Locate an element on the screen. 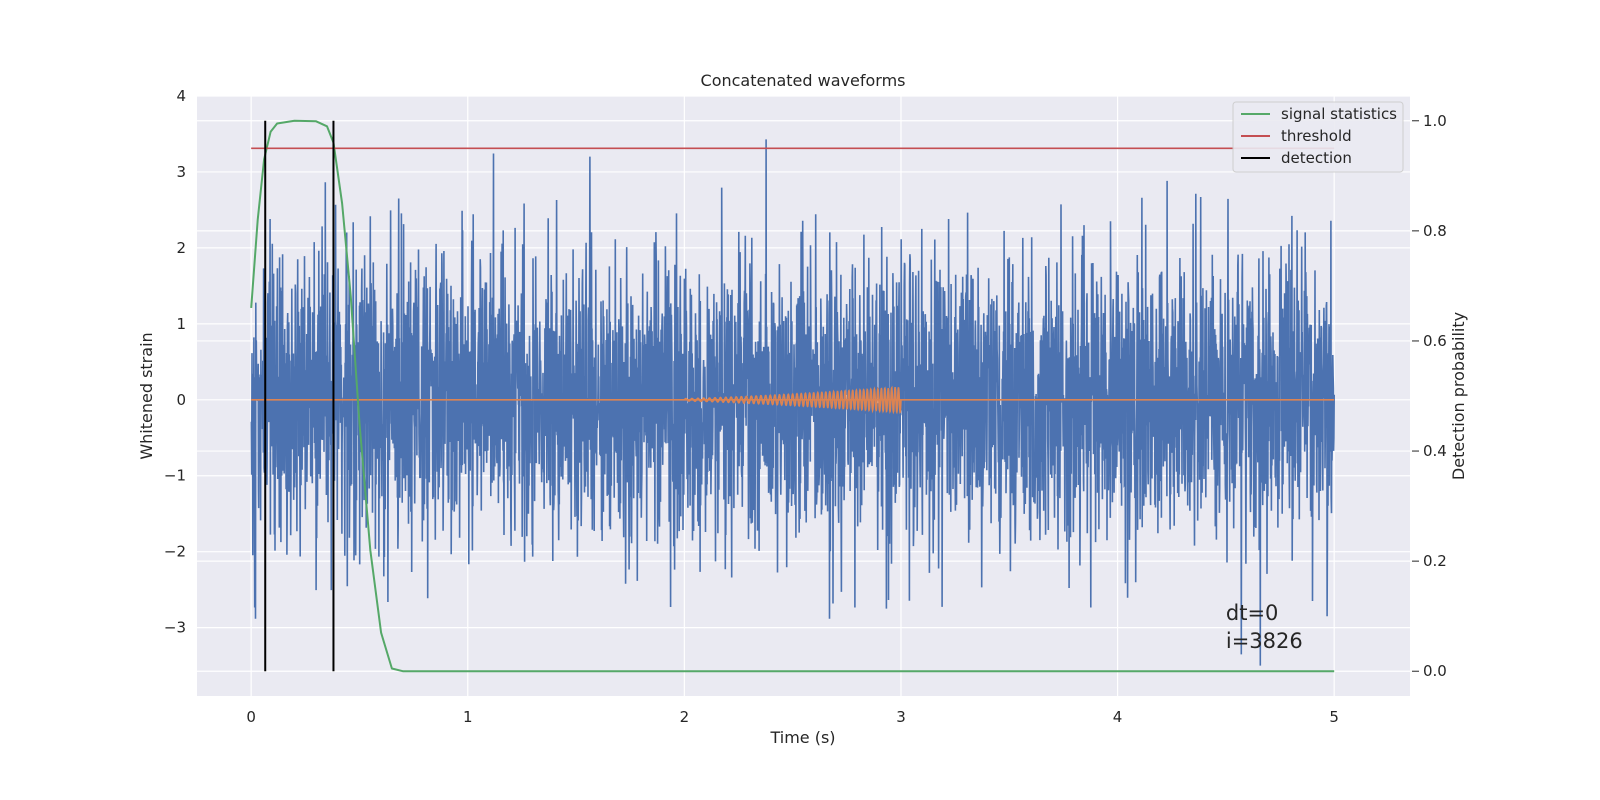  injected-chirp-line is located at coordinates (792, 400).